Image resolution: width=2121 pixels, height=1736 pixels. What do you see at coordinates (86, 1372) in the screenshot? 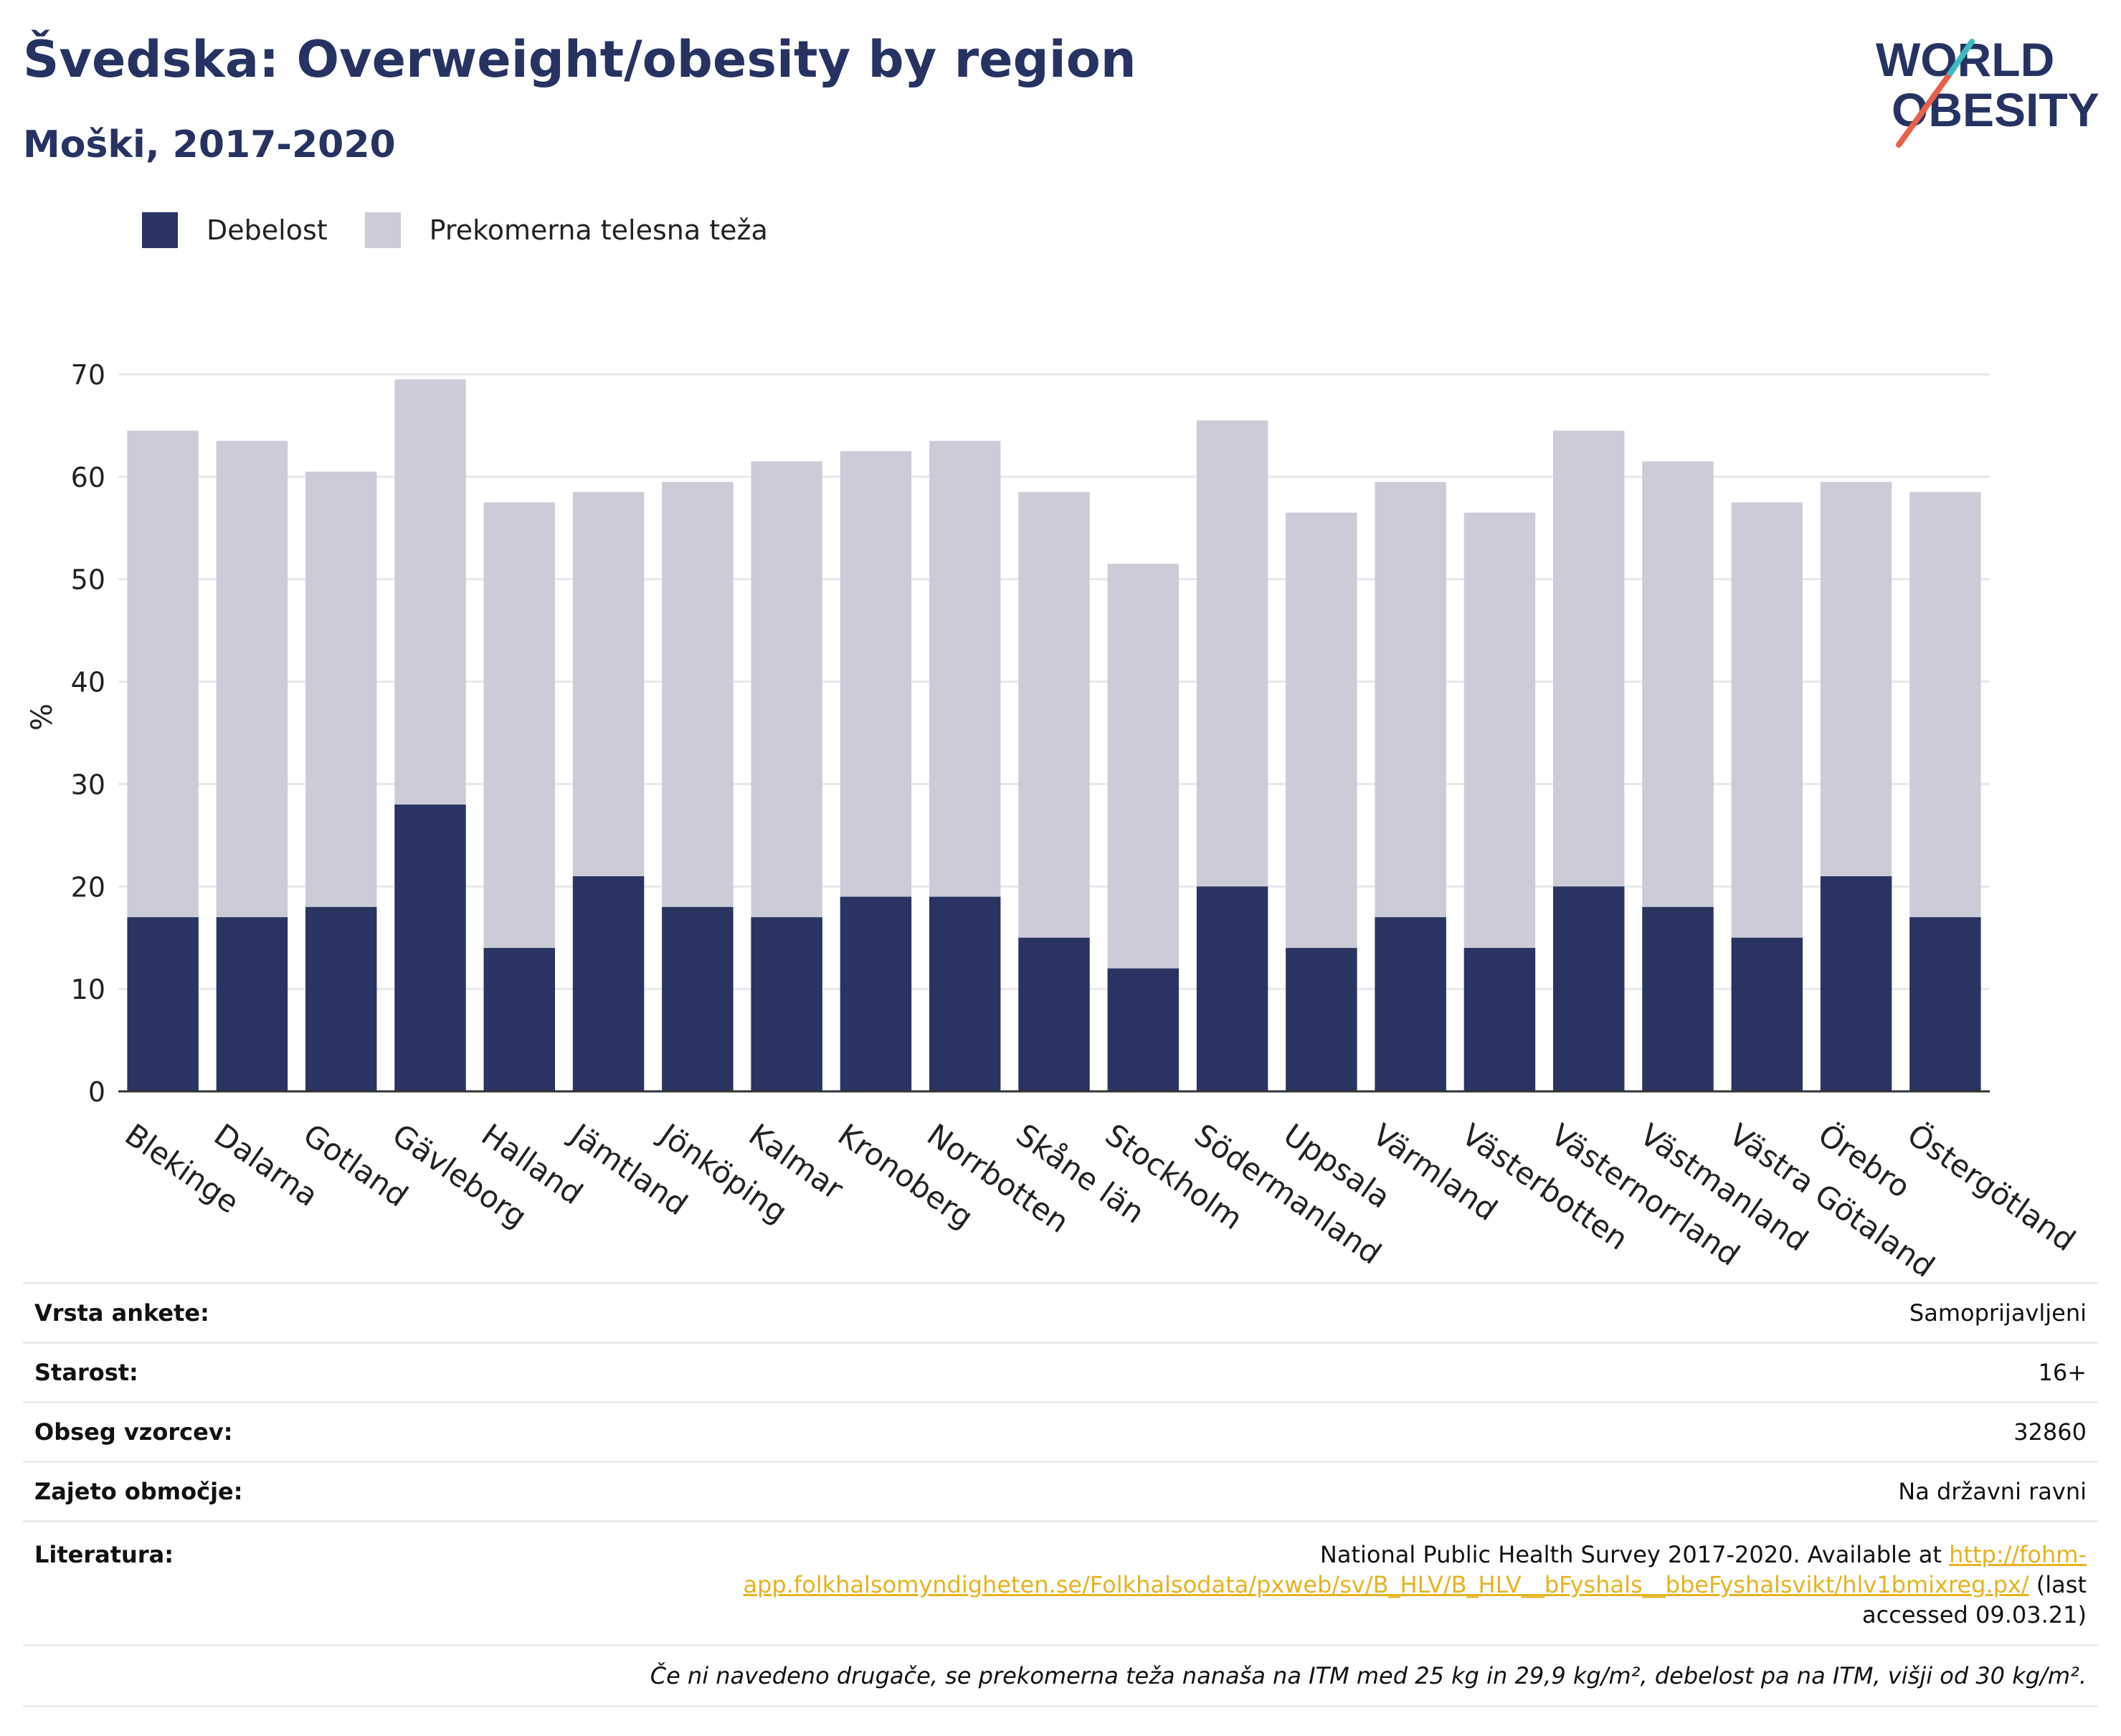
I see `info-label: Starost:` at bounding box center [86, 1372].